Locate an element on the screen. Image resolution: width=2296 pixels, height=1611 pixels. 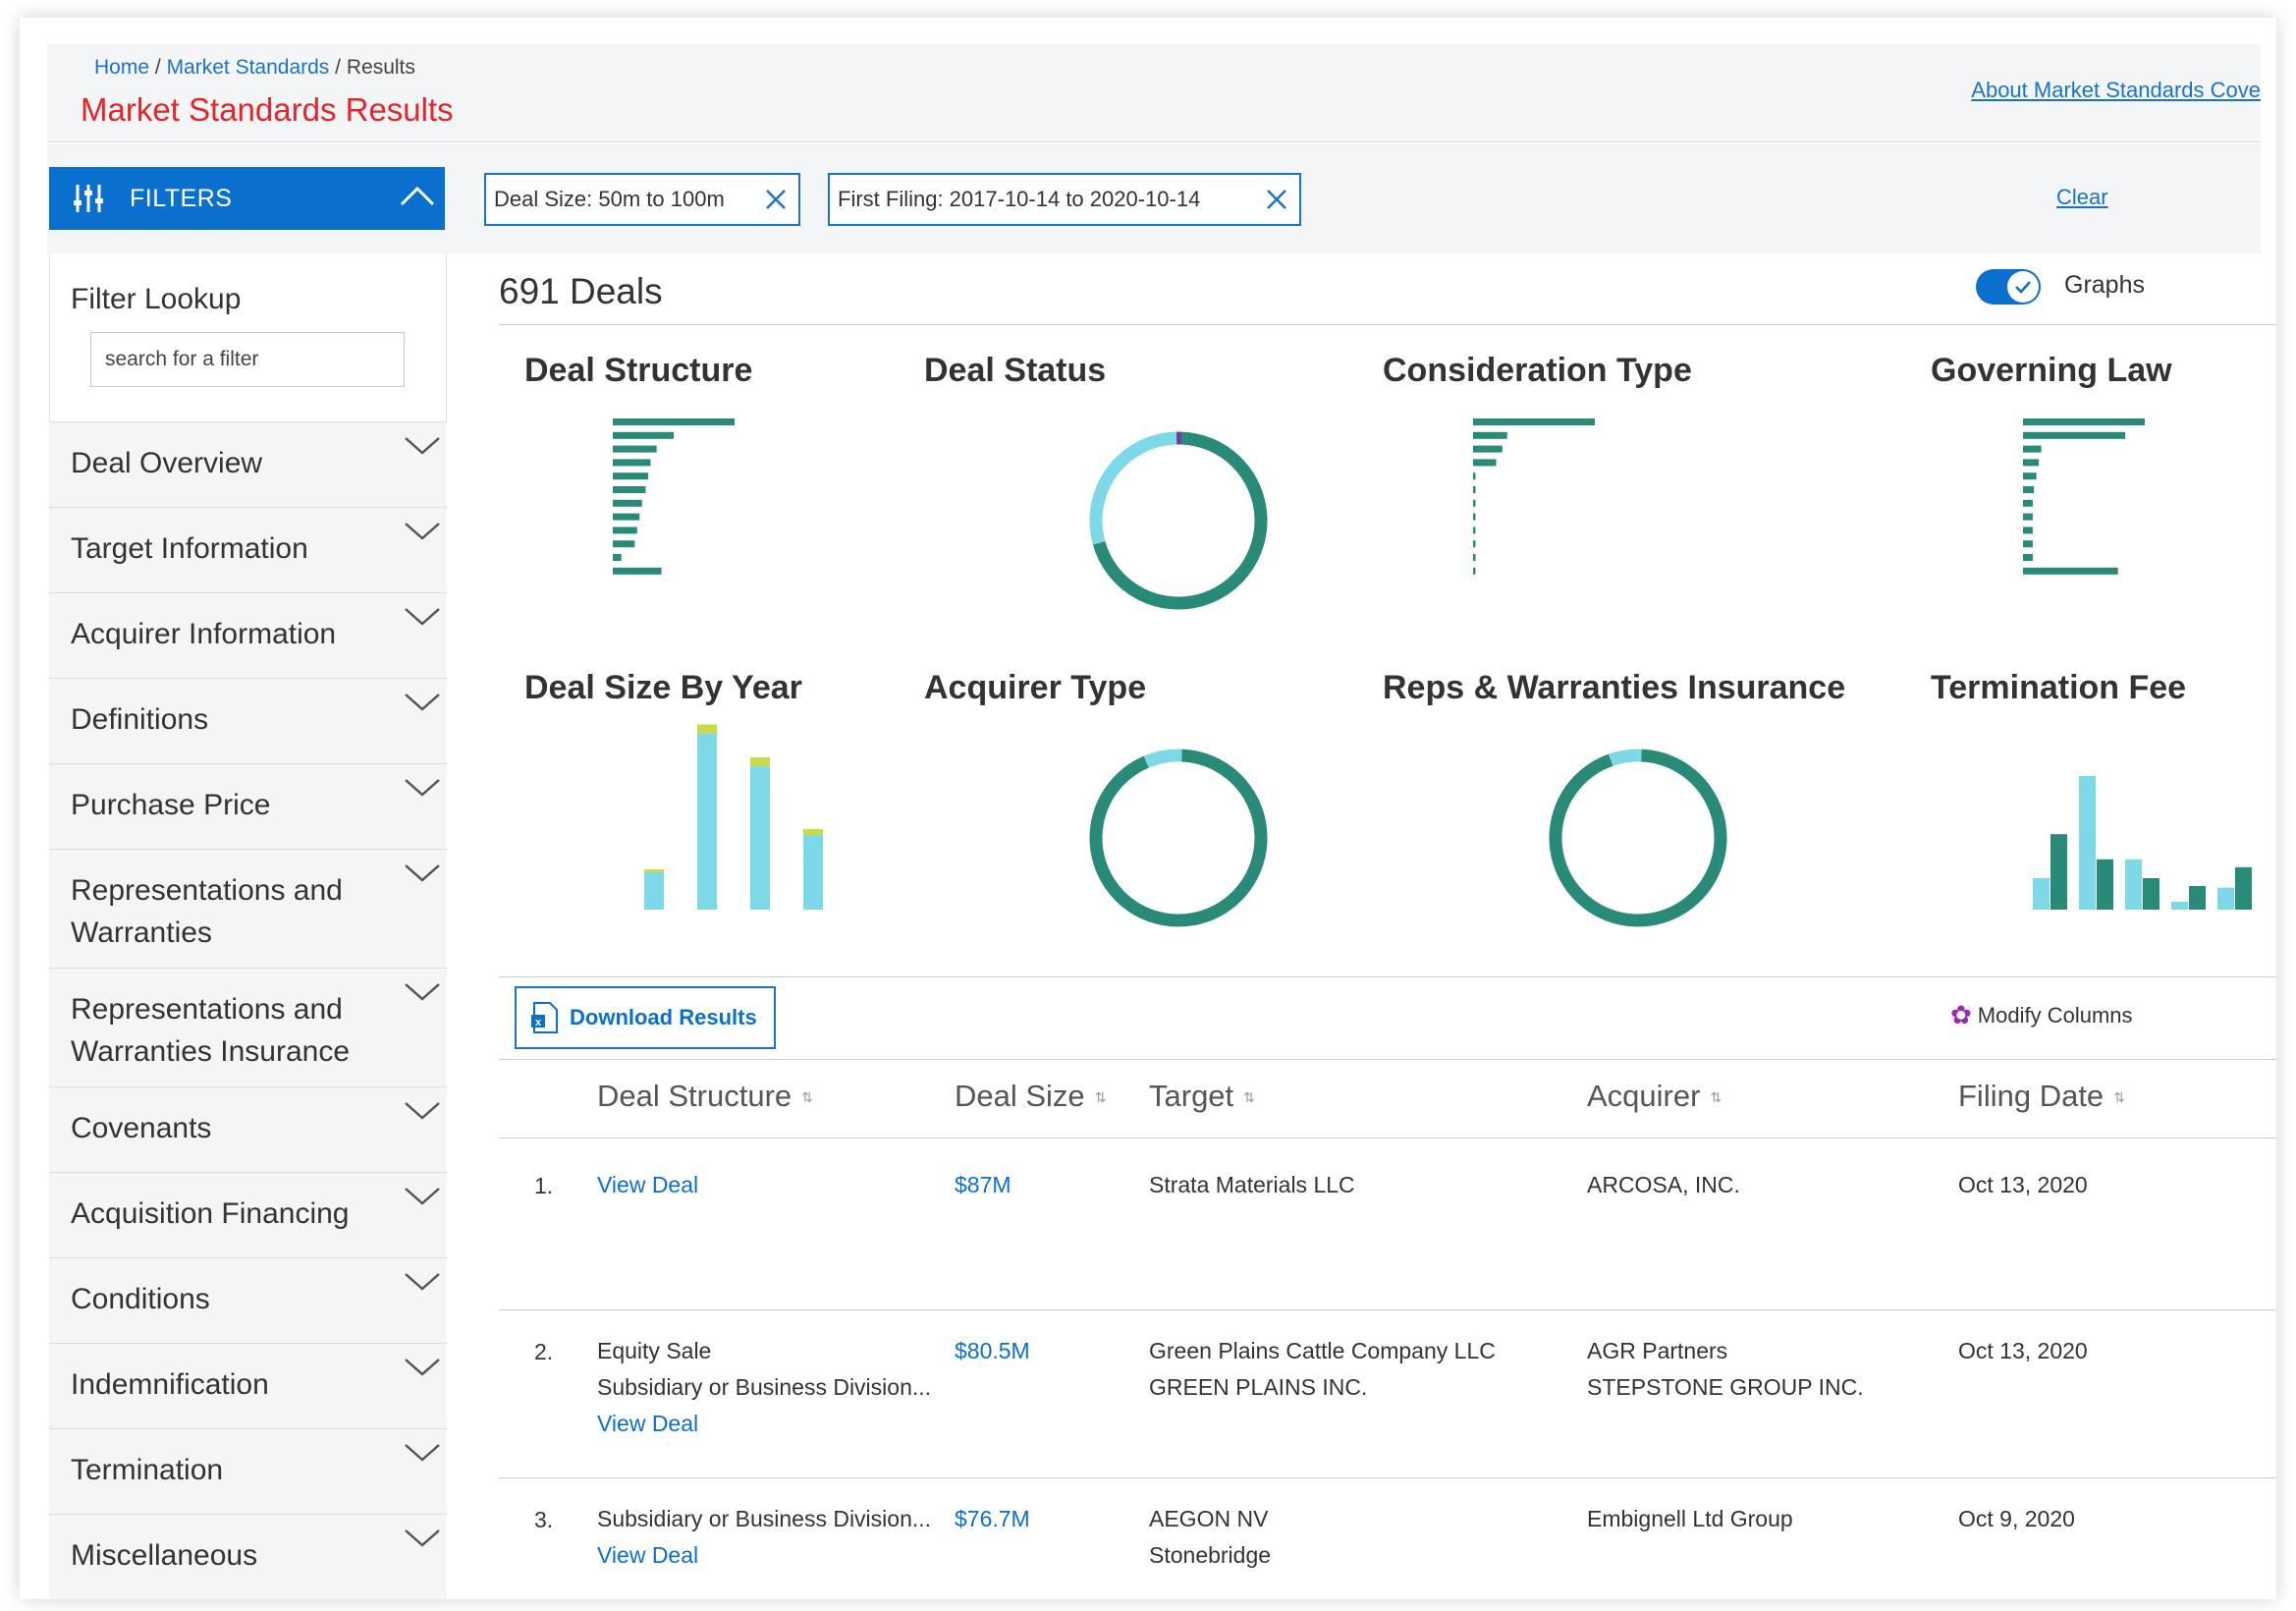
chart-title: Termination Fee is located at coordinates (2059, 687).